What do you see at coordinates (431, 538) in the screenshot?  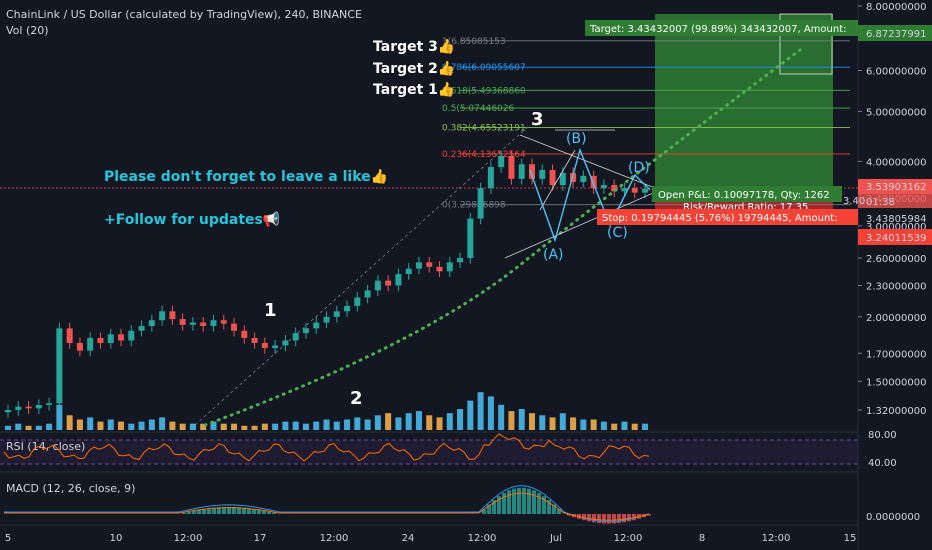 I see `time-axis: 5 10 12:00 17 12:00 24 12:00 Jul 12:00 8 12:00 15` at bounding box center [431, 538].